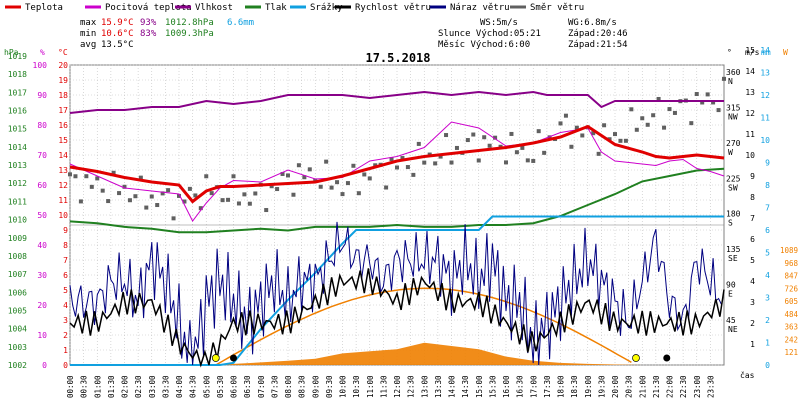 The image size is (800, 400). I want to click on tick-pct-1: 90, so click(42, 95).